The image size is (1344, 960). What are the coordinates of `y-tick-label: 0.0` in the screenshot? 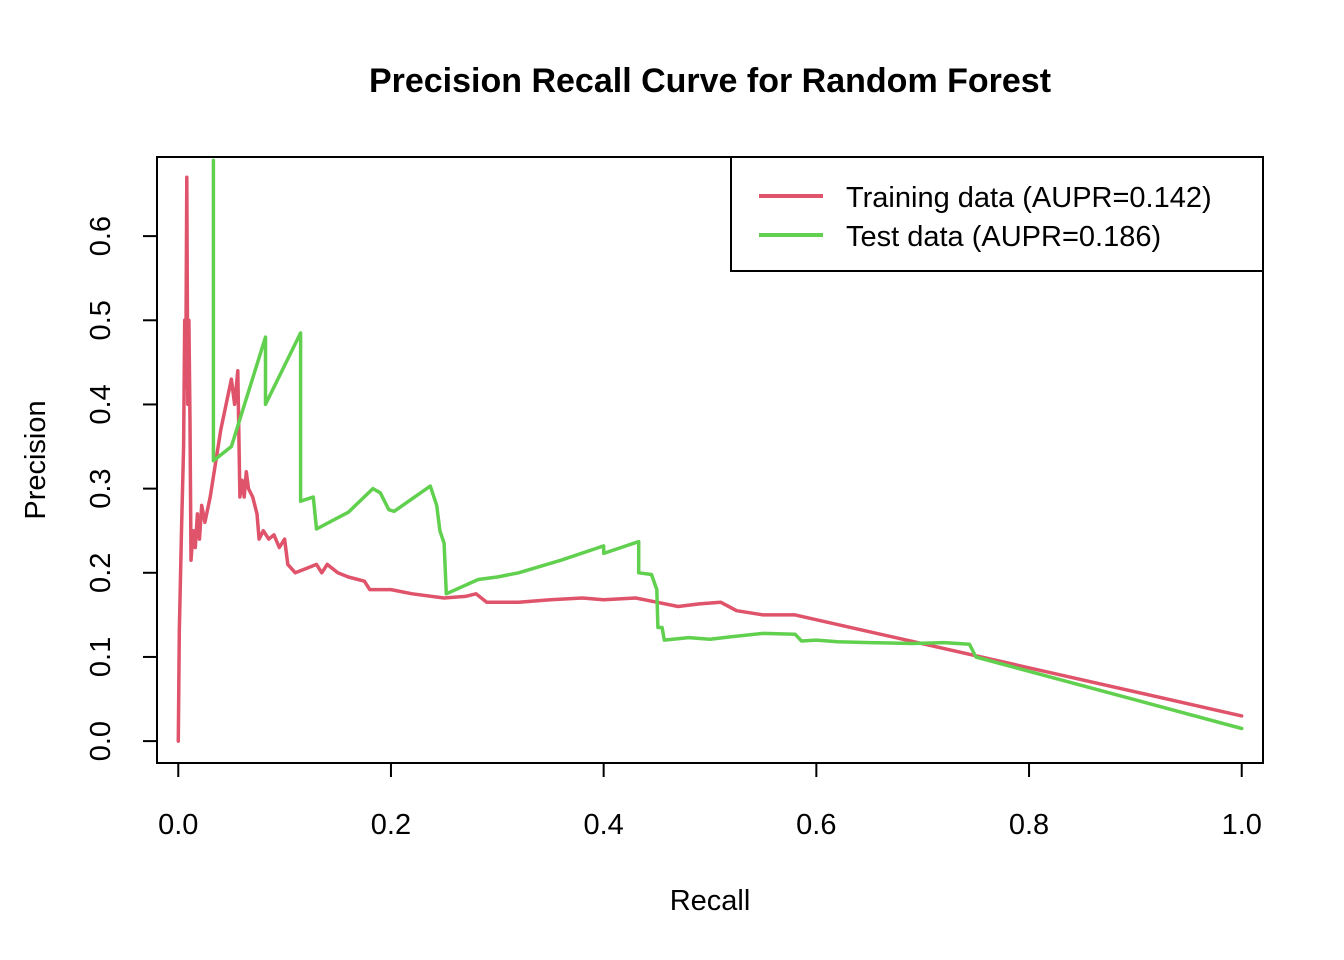 It's located at (101, 741).